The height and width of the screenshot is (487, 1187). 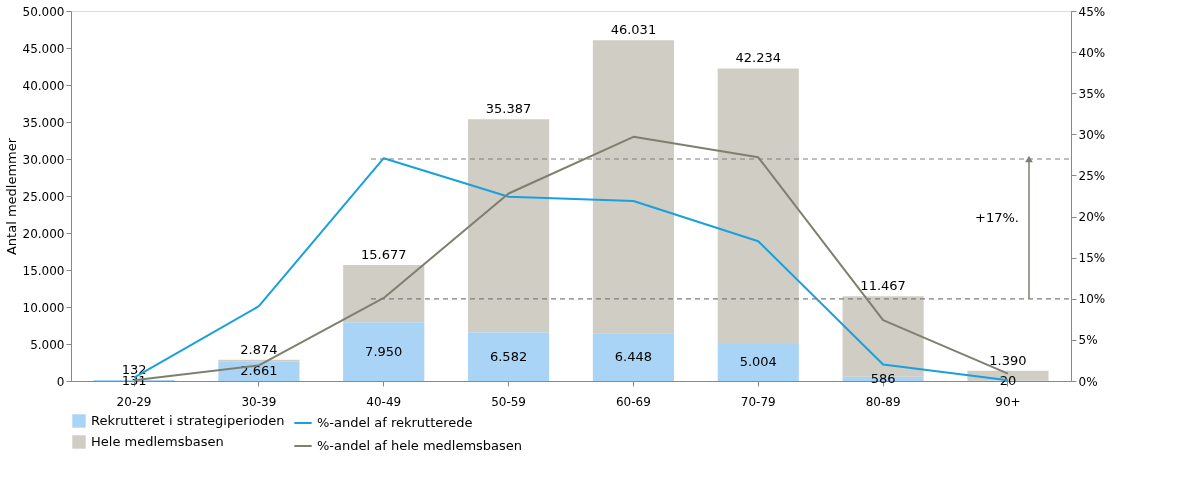 What do you see at coordinates (1092, 52) in the screenshot?
I see `y2-tick-label: 40%` at bounding box center [1092, 52].